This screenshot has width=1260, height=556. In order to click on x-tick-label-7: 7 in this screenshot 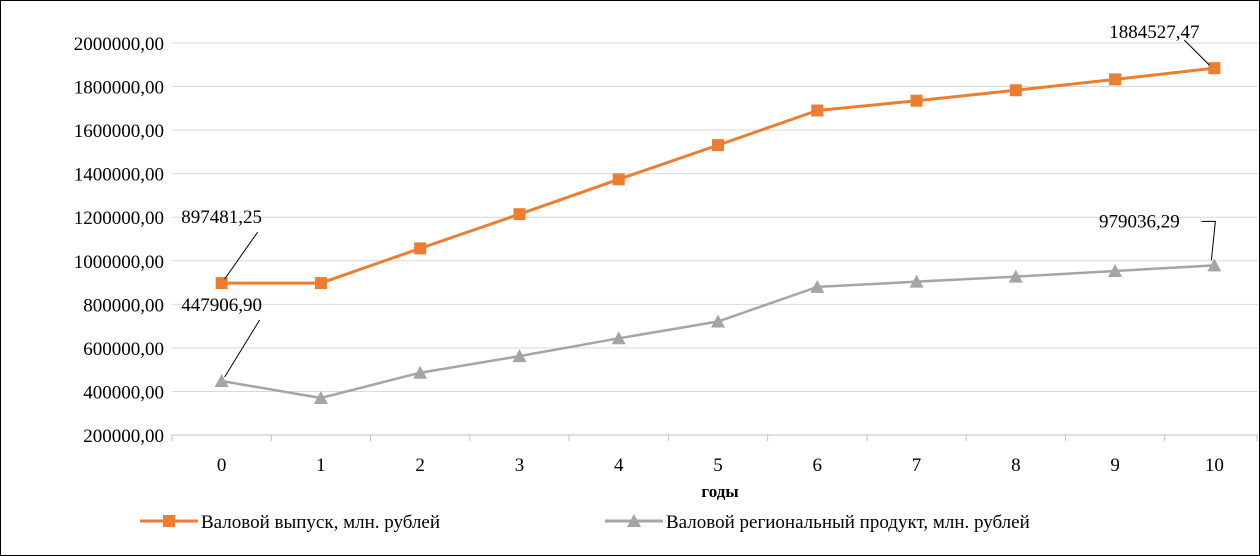, I will do `click(917, 465)`.